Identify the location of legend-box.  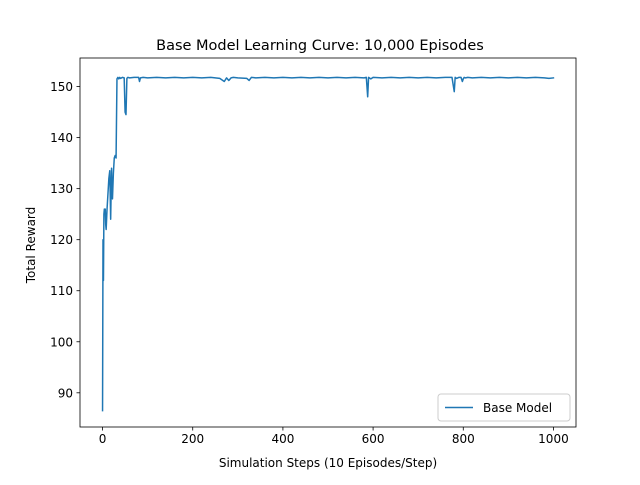
(504, 407).